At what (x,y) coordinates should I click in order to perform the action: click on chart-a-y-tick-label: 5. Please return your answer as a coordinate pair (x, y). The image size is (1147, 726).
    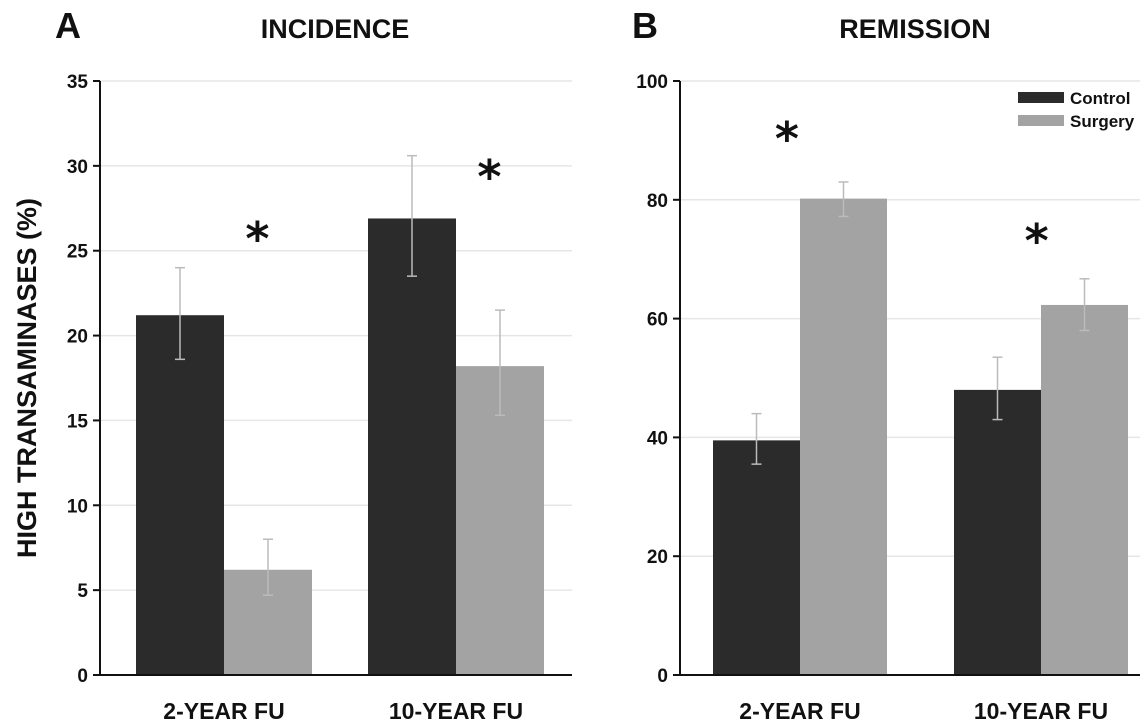
    Looking at the image, I should click on (82, 591).